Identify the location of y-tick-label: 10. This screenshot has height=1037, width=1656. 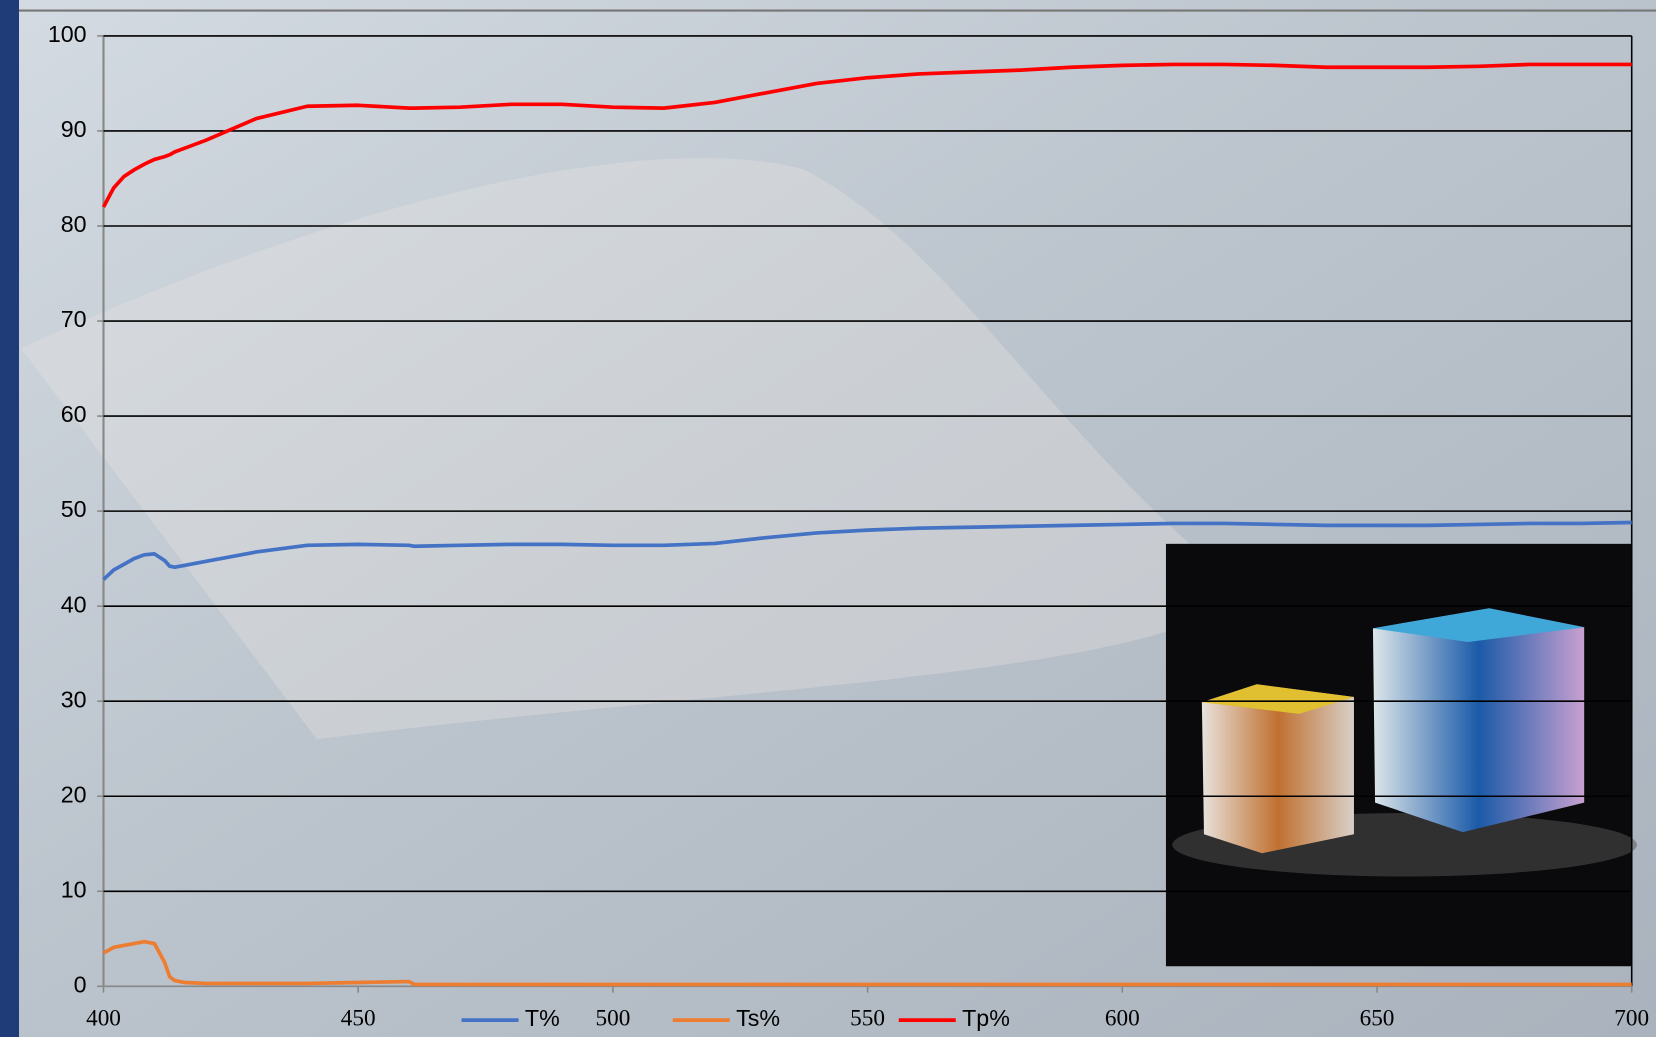
(74, 889).